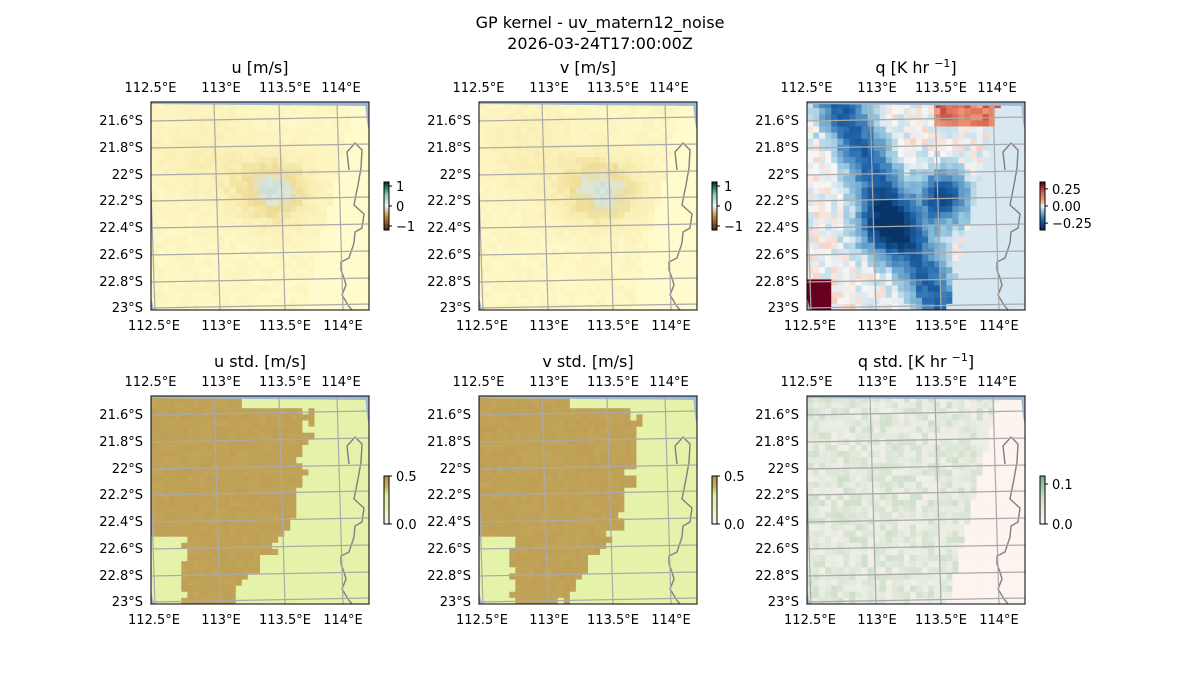  I want to click on colorbar-tick-label: 0.00, so click(1066, 207).